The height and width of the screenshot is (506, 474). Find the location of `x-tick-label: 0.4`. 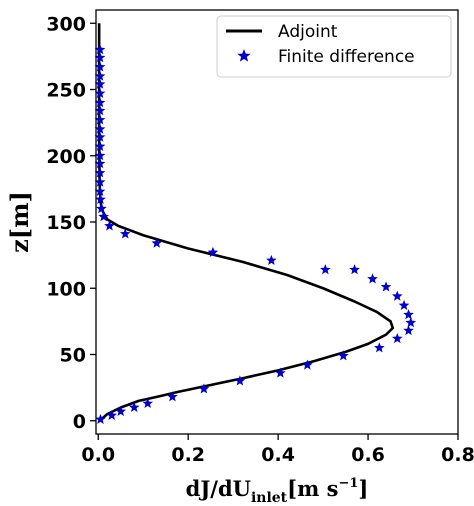

x-tick-label: 0.4 is located at coordinates (278, 455).